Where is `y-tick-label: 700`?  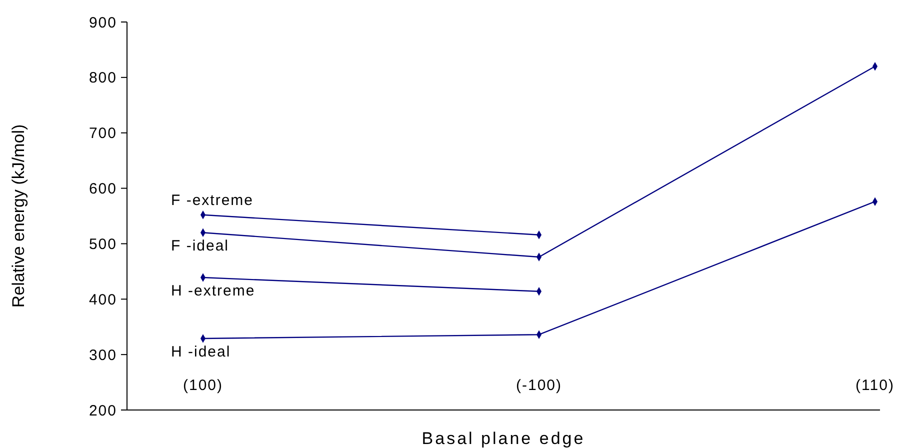
y-tick-label: 700 is located at coordinates (102, 133).